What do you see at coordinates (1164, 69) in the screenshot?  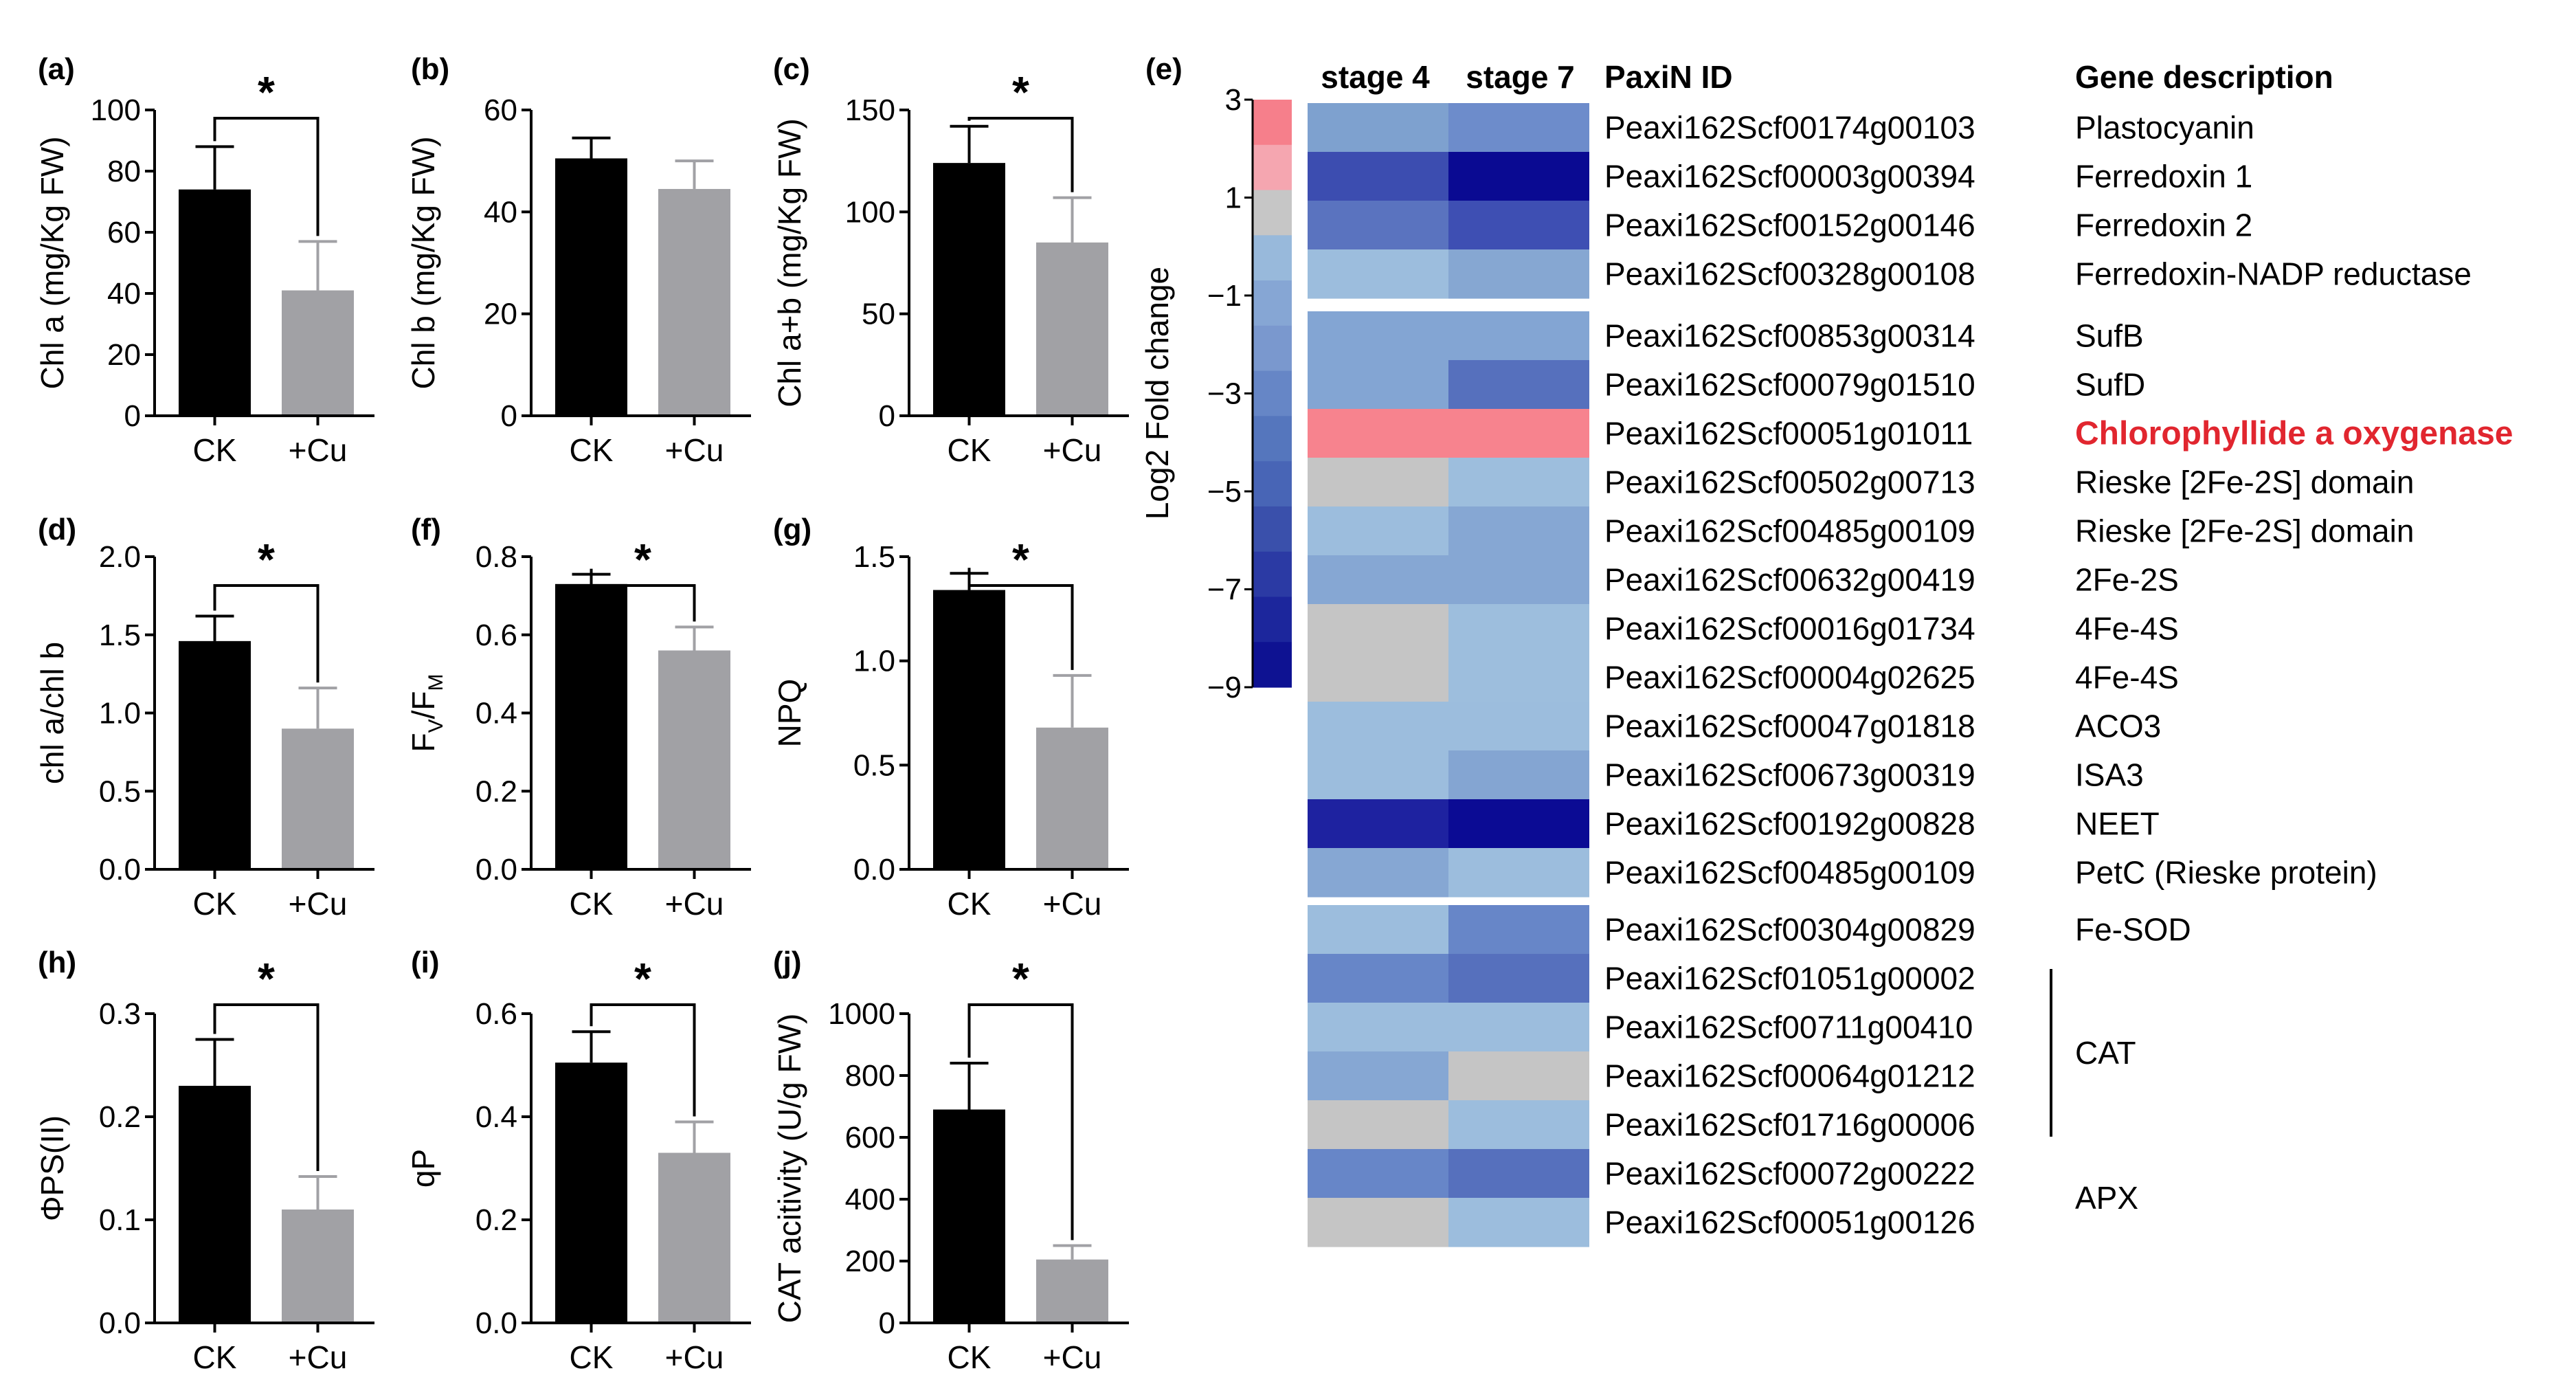 I see `panel-label: (e)` at bounding box center [1164, 69].